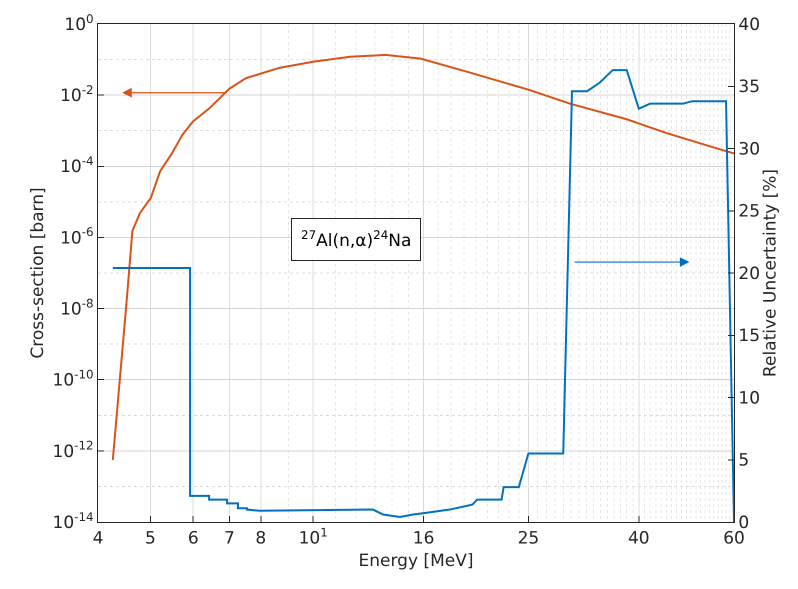  What do you see at coordinates (749, 87) in the screenshot?
I see `y2-tick-label: 35` at bounding box center [749, 87].